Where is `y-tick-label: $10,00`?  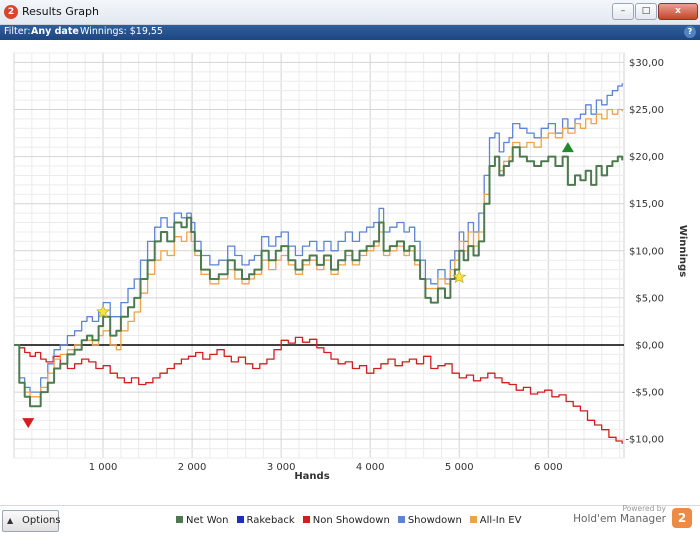
y-tick-label: $10,00 is located at coordinates (646, 251).